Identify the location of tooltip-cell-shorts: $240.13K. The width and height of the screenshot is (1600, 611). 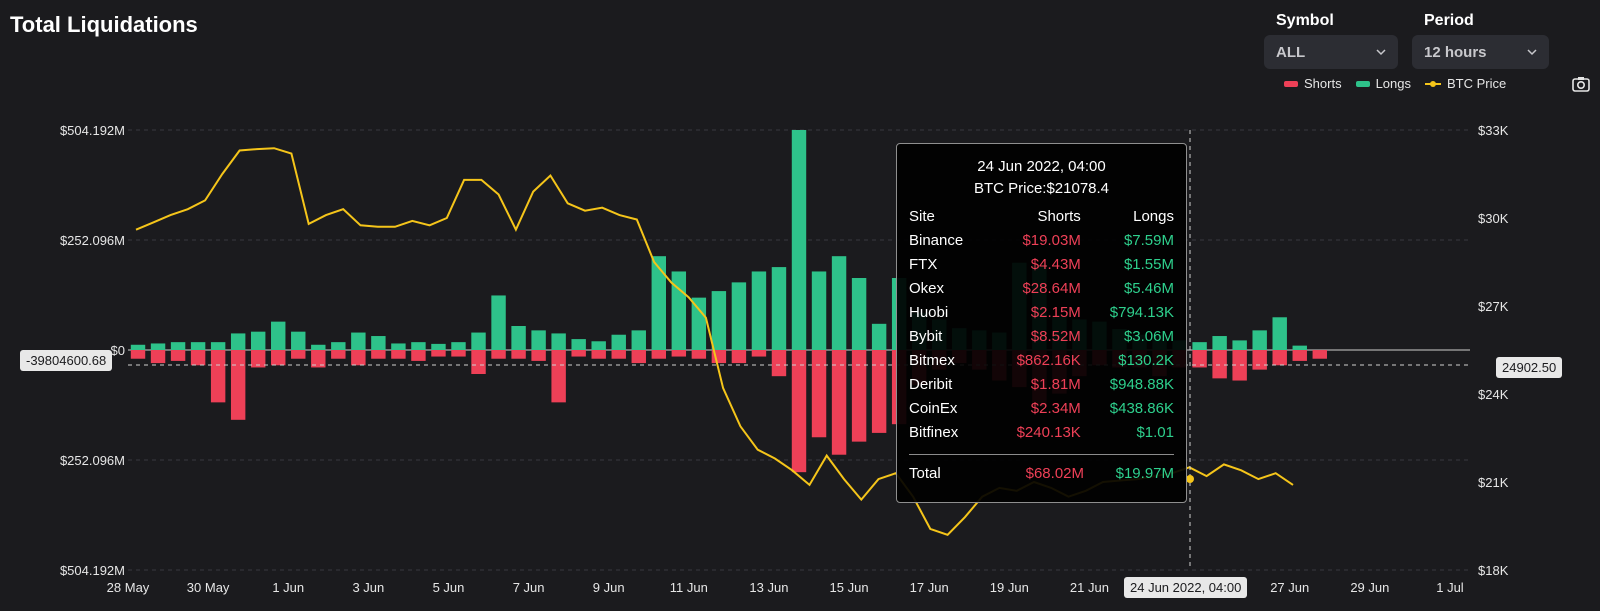
(1048, 432).